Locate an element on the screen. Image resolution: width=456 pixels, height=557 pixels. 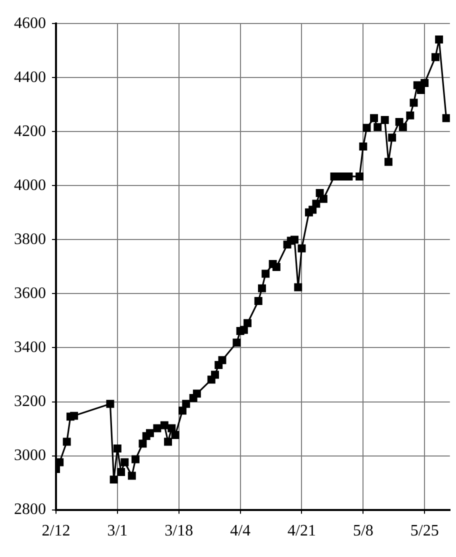
x-tick-label: 2/12 is located at coordinates (56, 531).